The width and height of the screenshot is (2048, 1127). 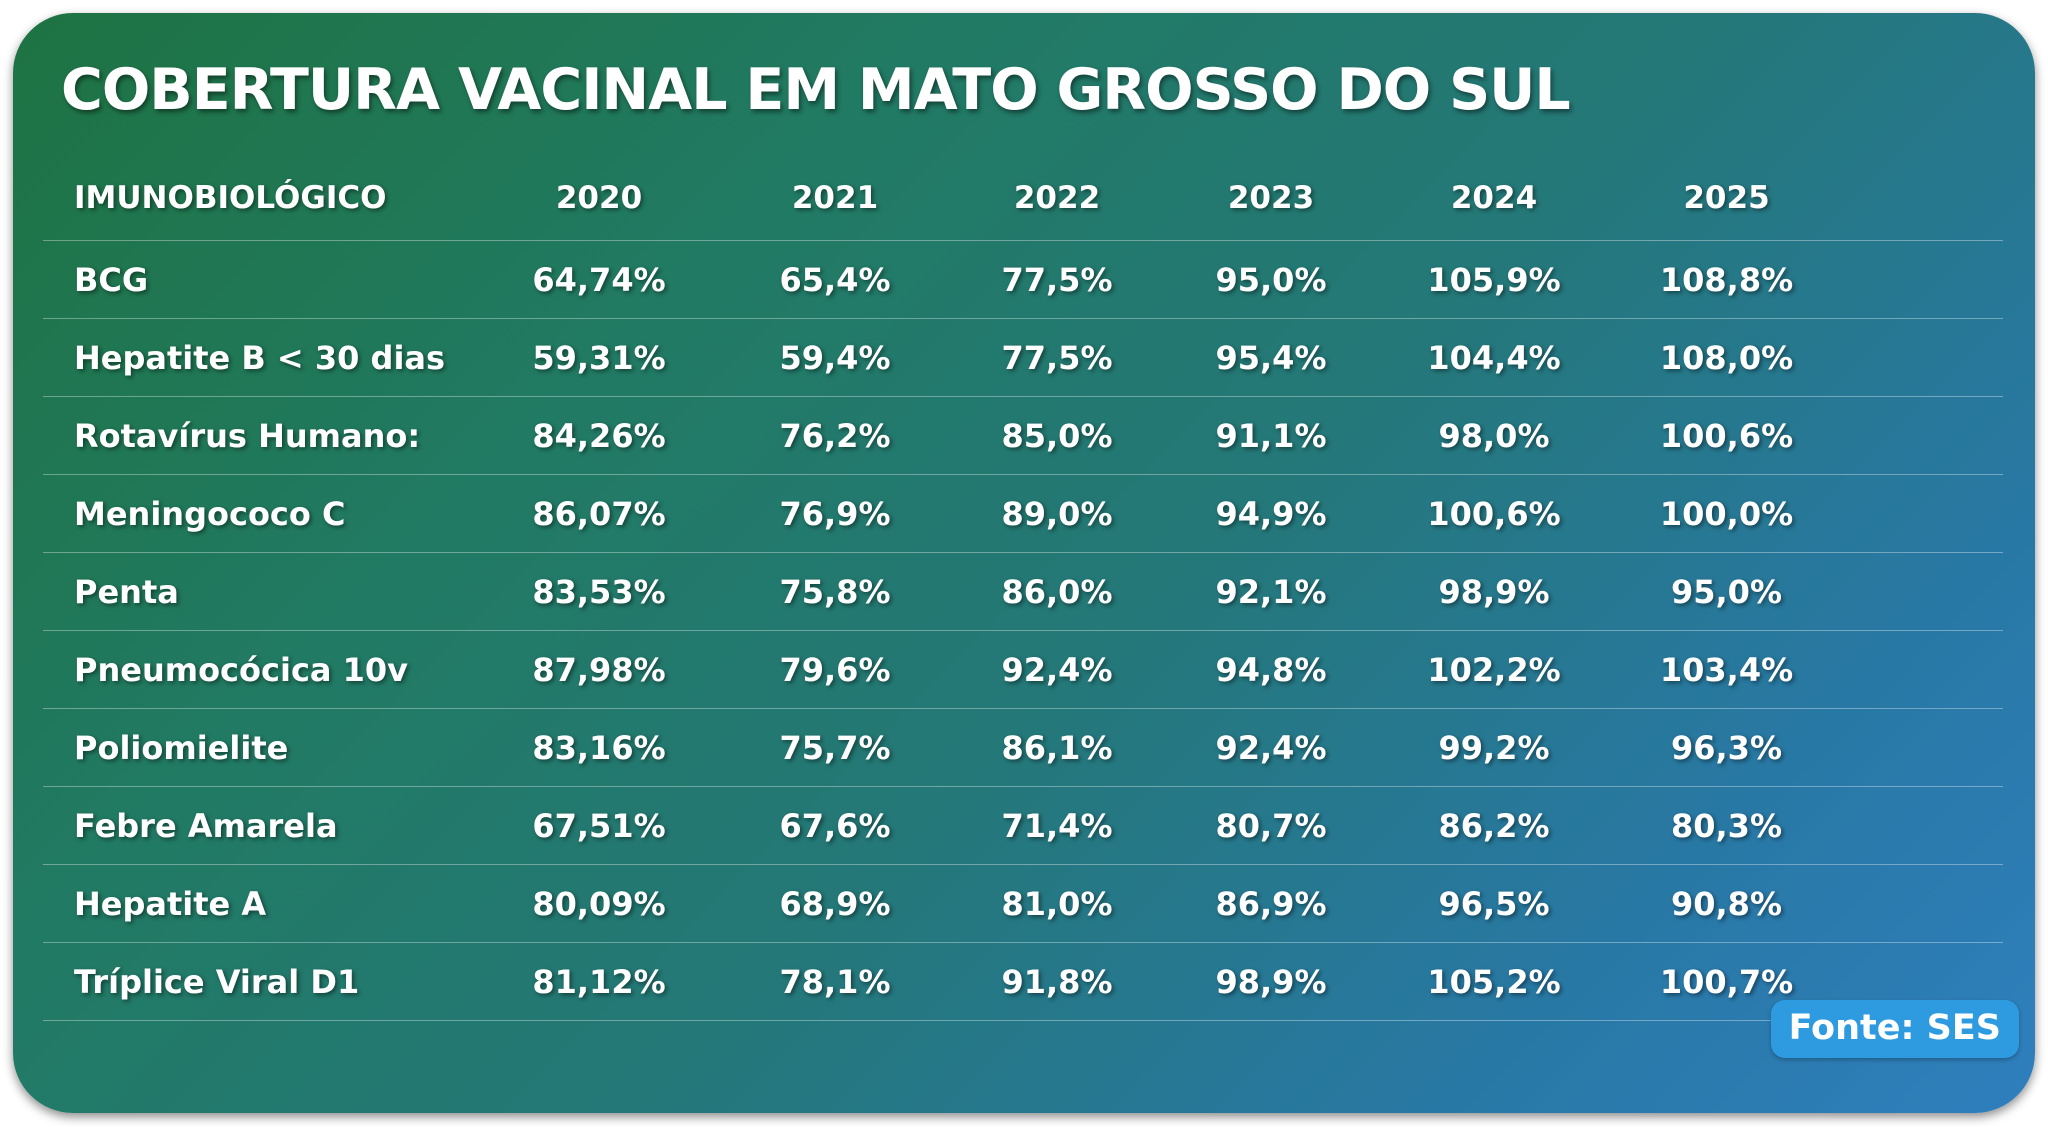 I want to click on coverage-value-cell: 83,53%, so click(x=599, y=591).